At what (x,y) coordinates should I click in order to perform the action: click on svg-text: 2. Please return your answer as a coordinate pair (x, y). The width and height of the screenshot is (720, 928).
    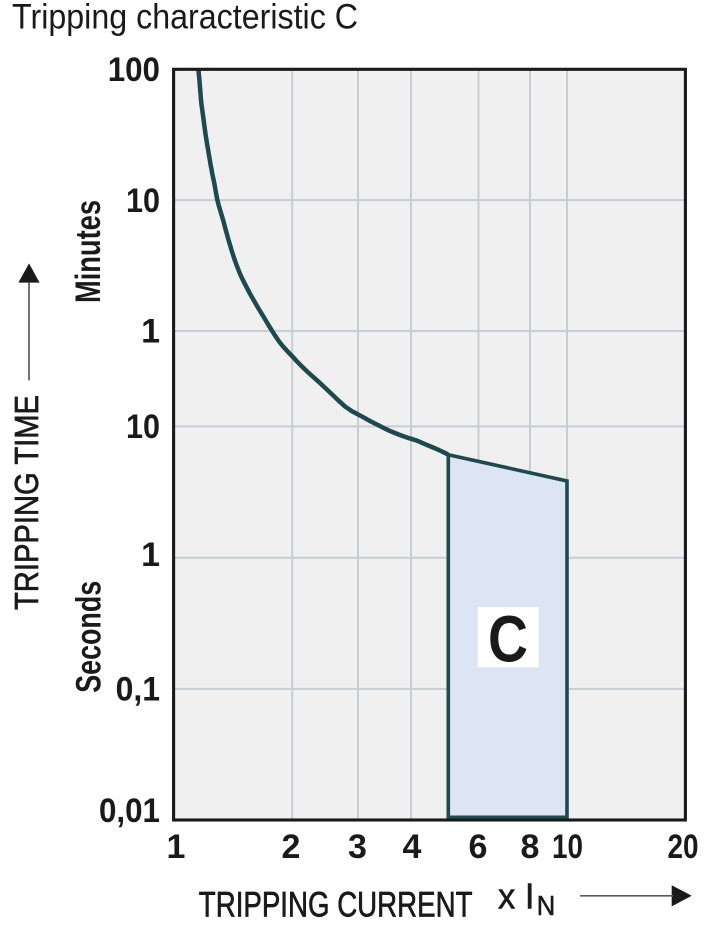
    Looking at the image, I should click on (291, 847).